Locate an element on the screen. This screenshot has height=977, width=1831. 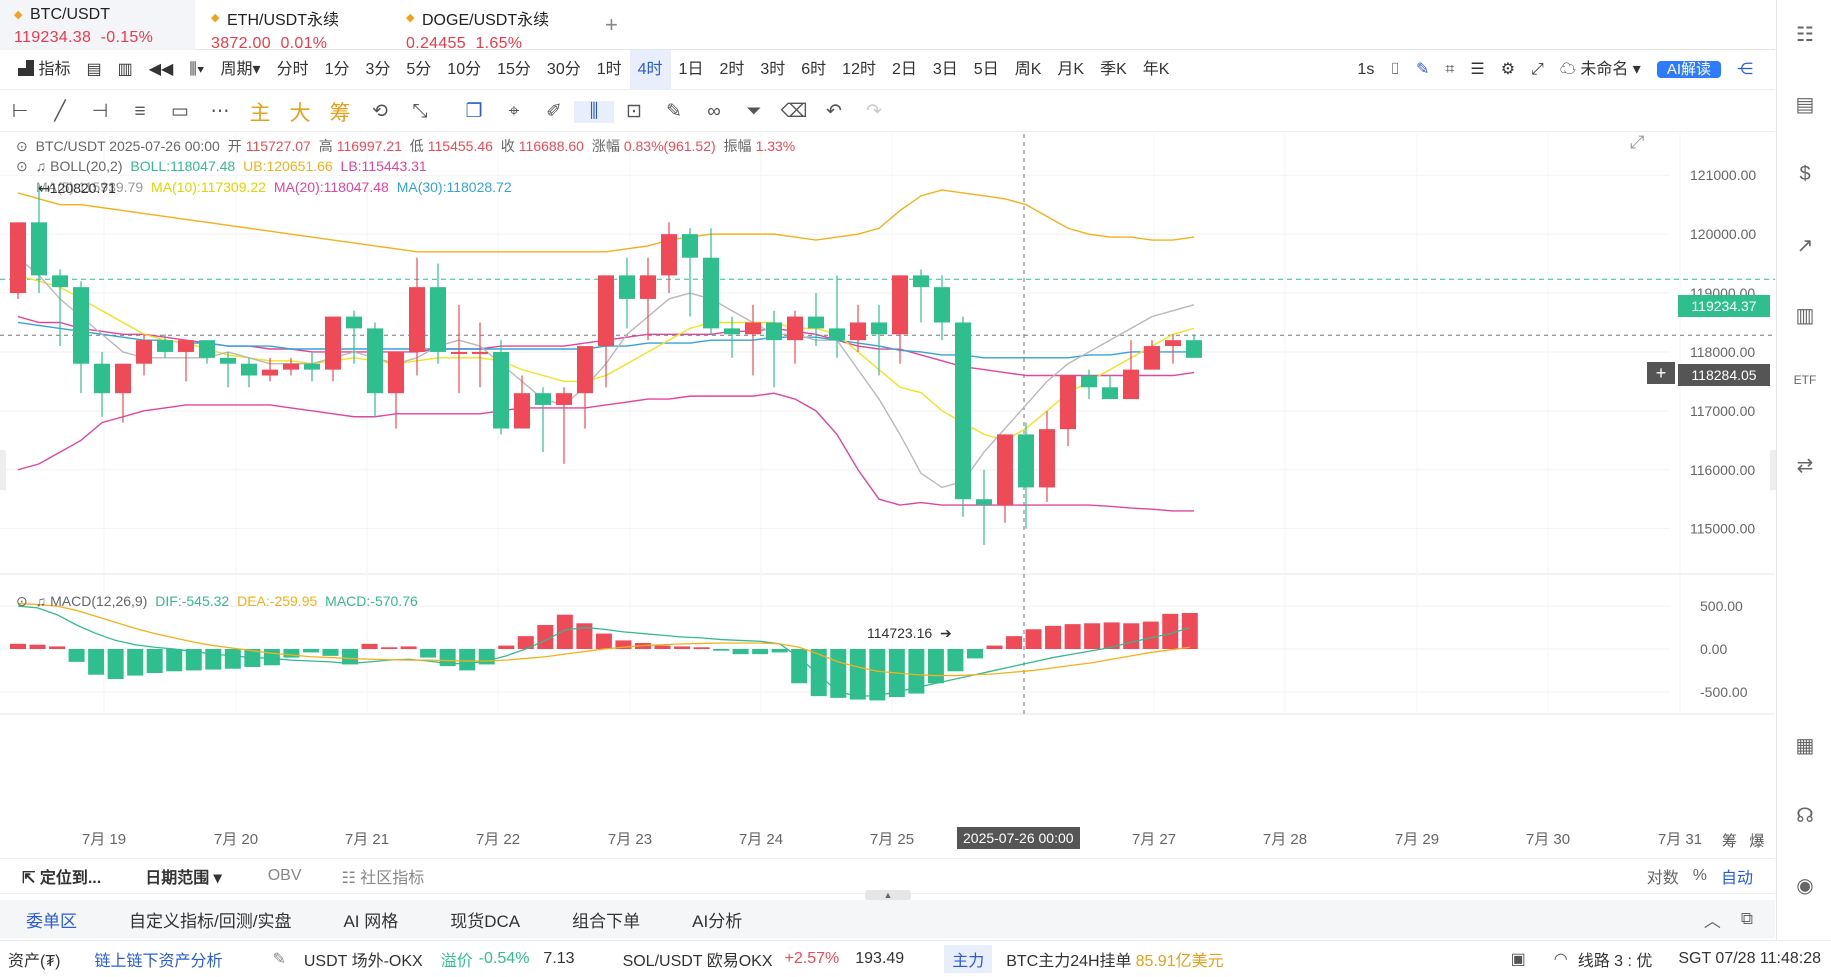
interval-13: 12时 is located at coordinates (859, 69).